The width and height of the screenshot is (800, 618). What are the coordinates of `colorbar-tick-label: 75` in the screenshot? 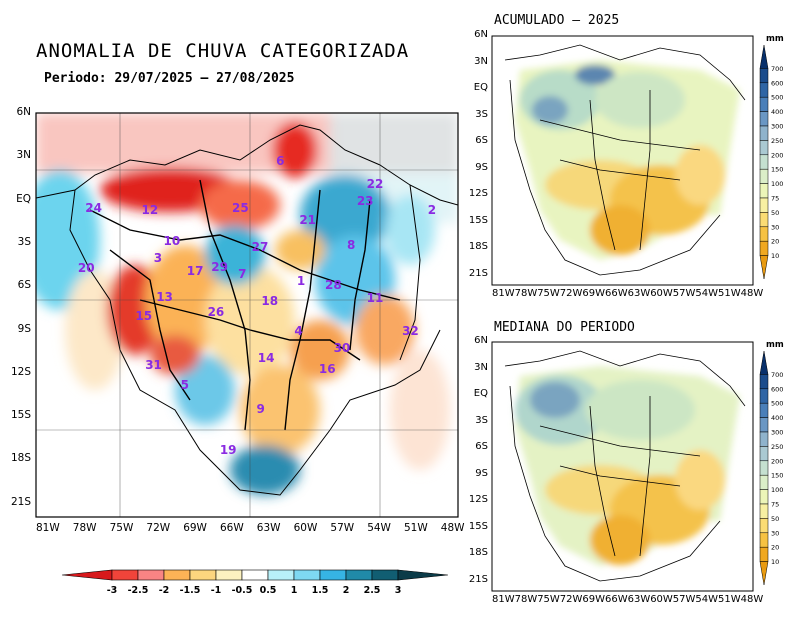 It's located at (775, 199).